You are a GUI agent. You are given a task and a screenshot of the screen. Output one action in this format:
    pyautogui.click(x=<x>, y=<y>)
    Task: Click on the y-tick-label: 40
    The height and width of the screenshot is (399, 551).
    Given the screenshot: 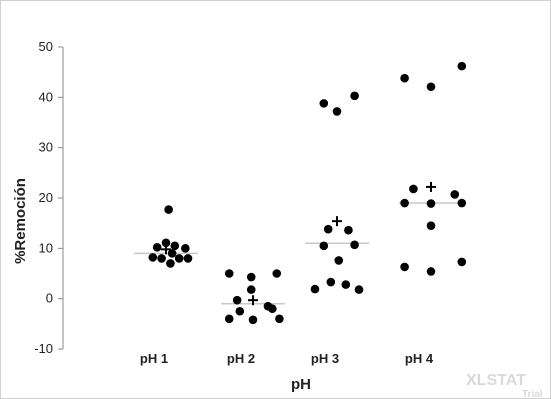 What is the action you would take?
    pyautogui.click(x=46, y=96)
    